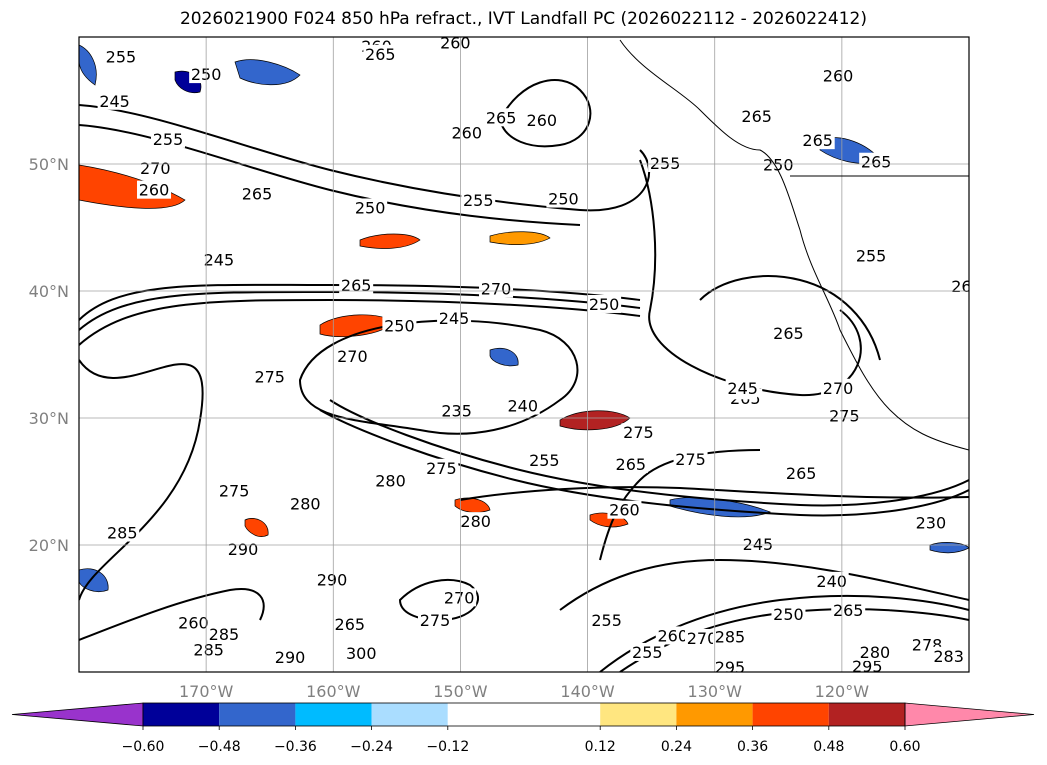  I want to click on lon-tick-label: 160°W, so click(333, 691).